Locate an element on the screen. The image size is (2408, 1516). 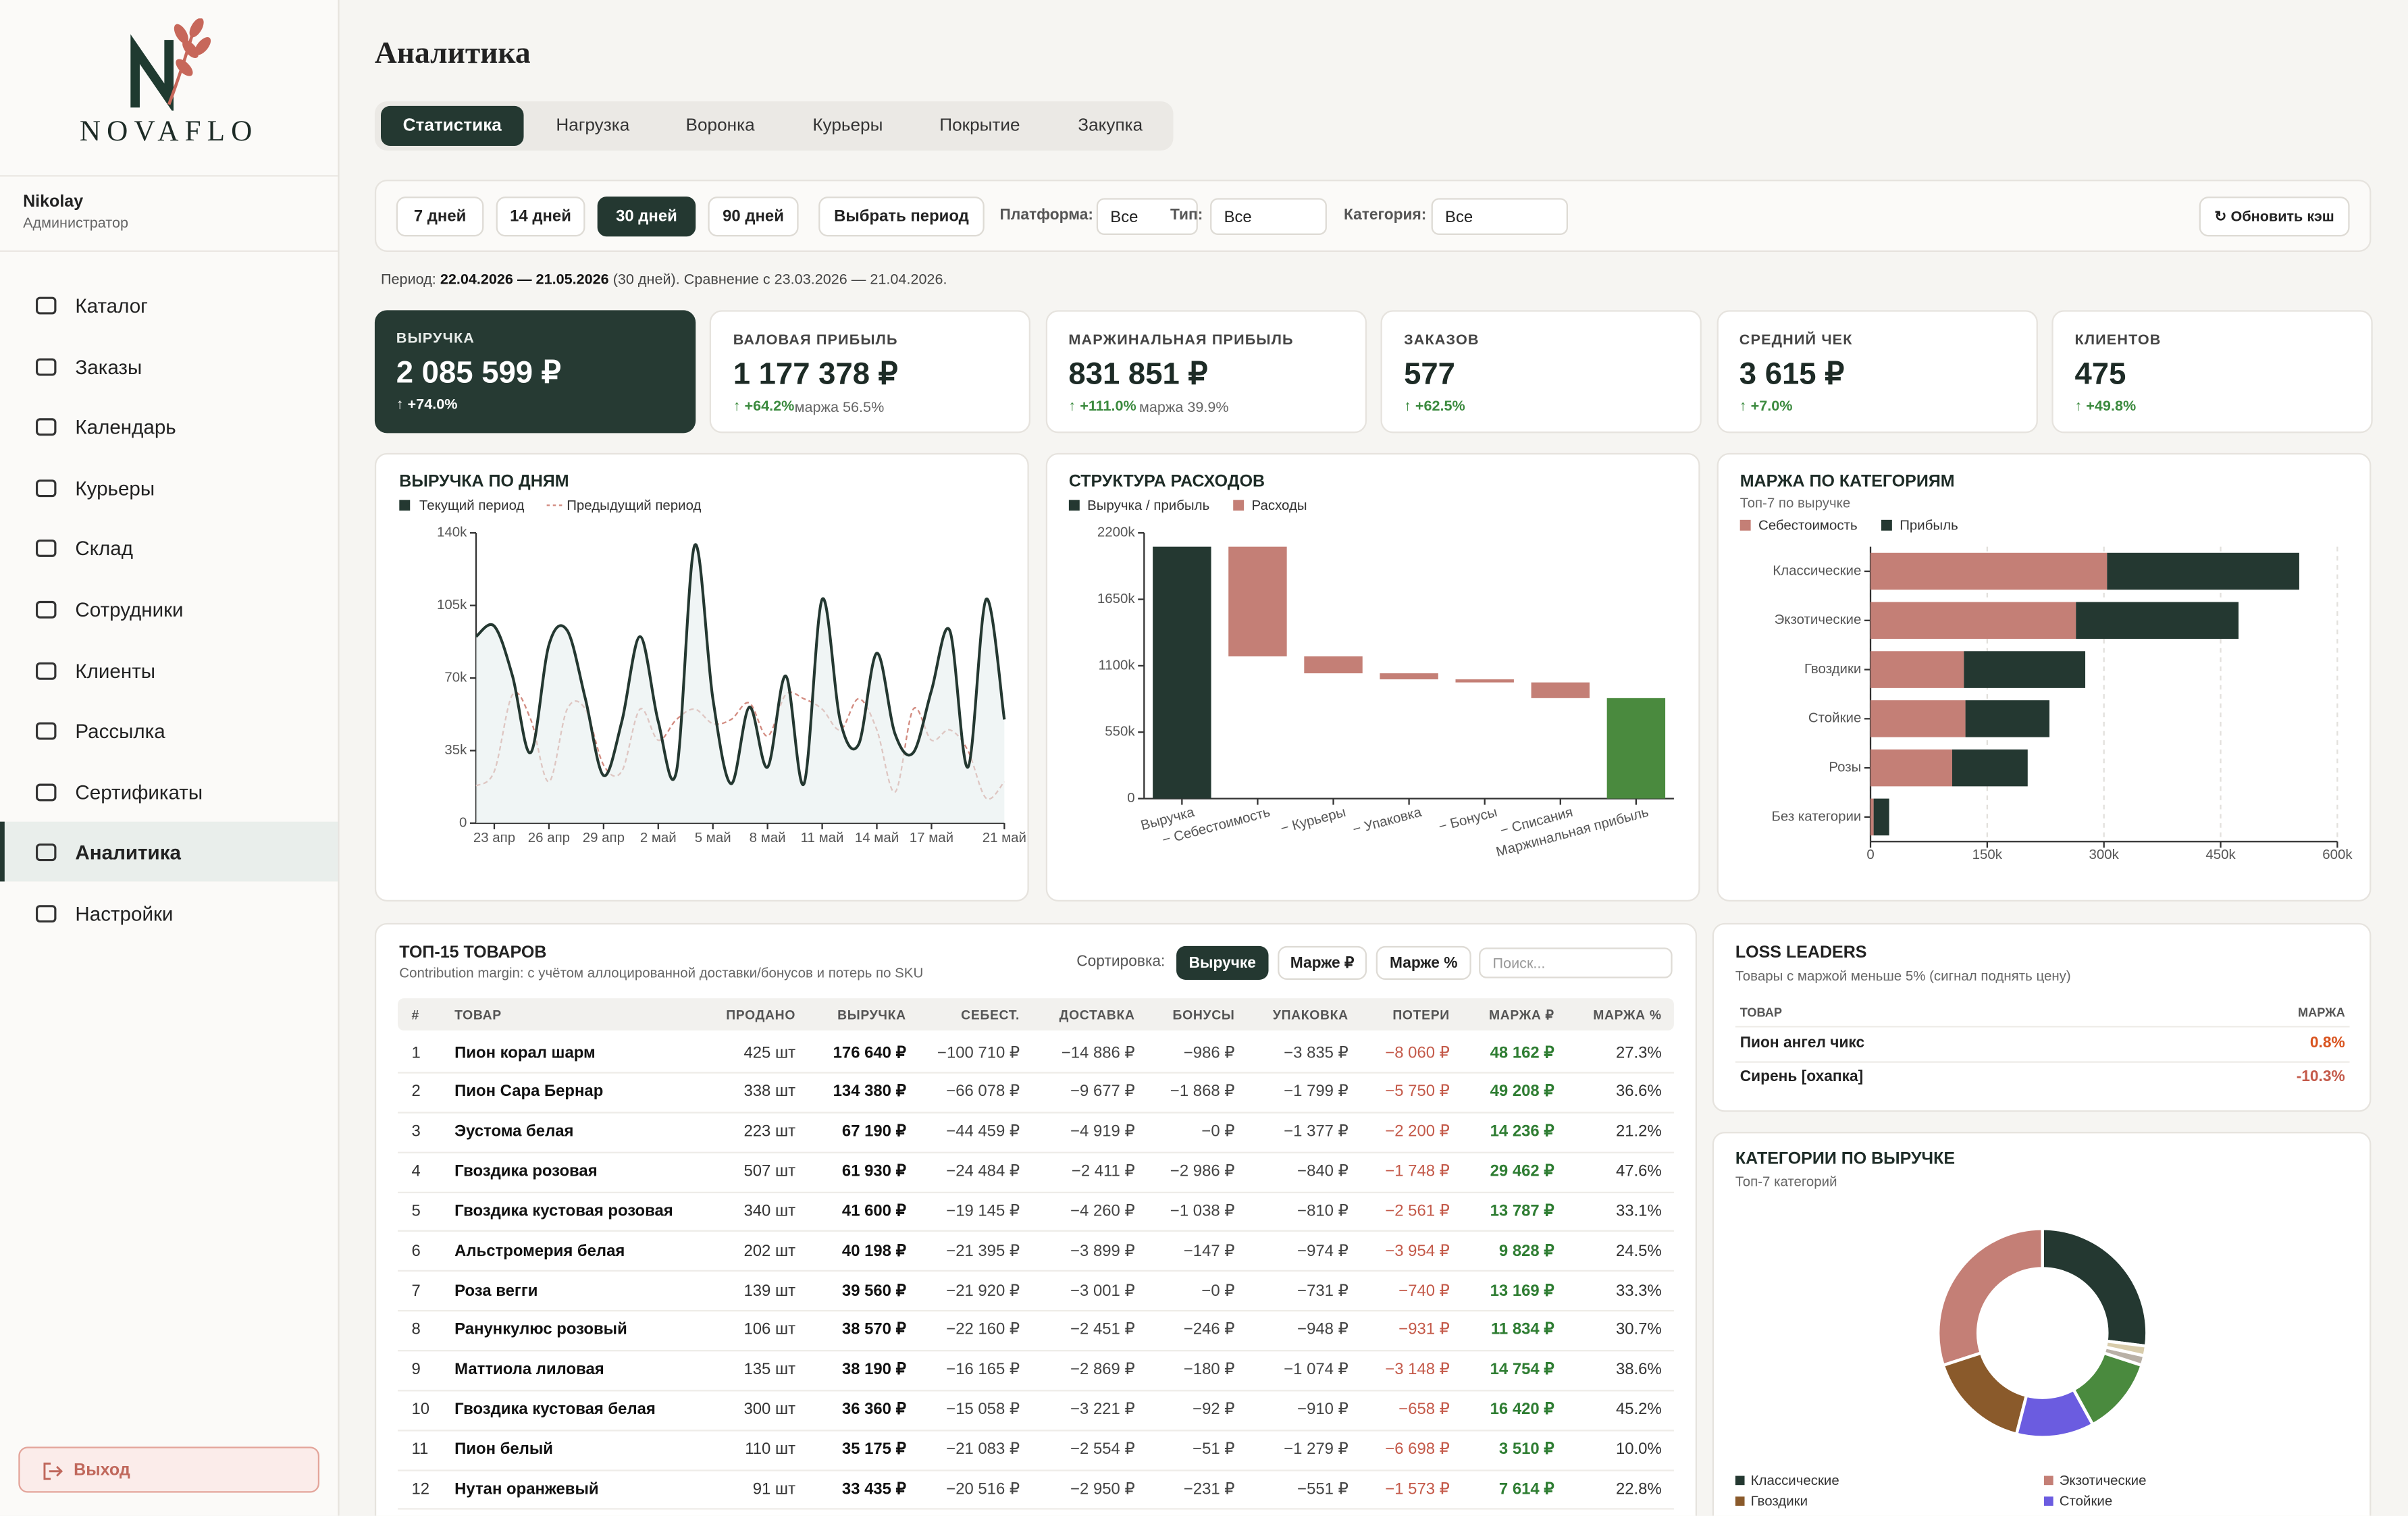
nav-item: Календарь is located at coordinates (169, 426).